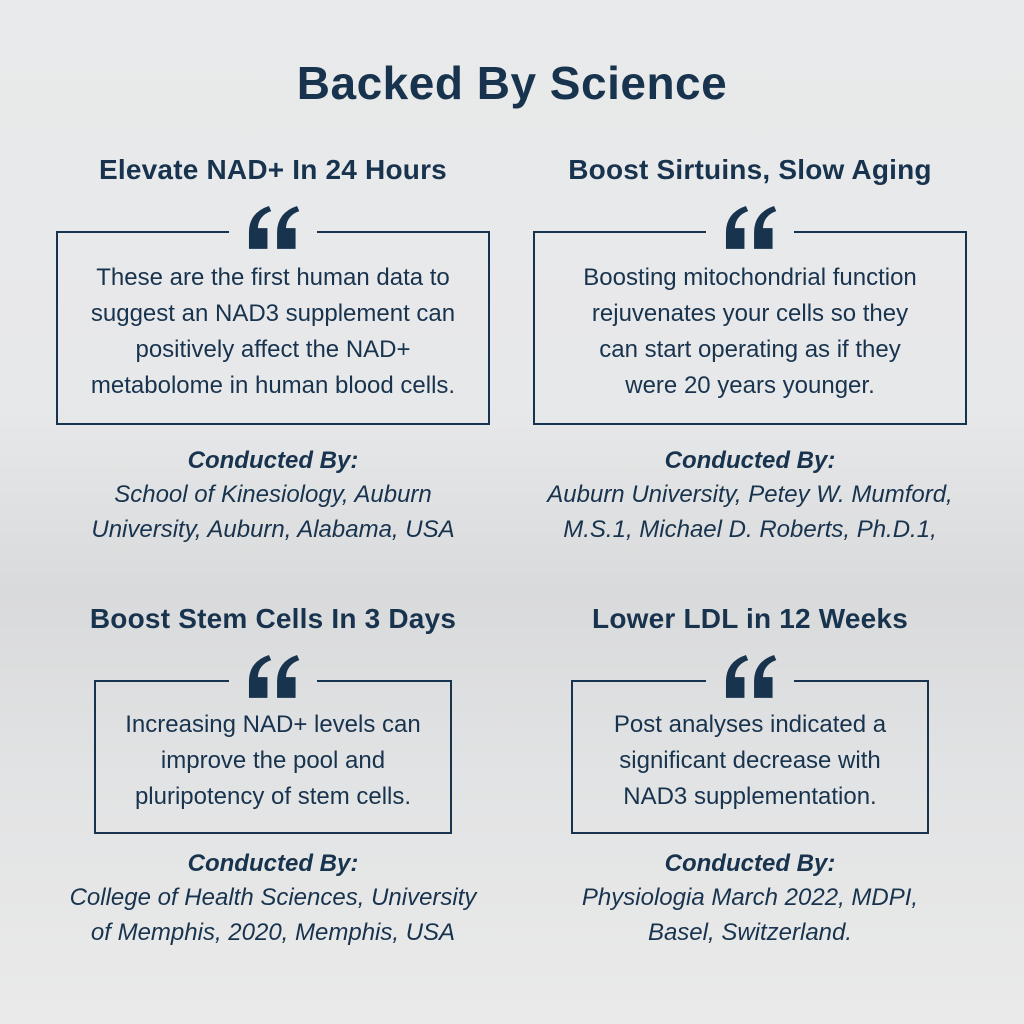 The height and width of the screenshot is (1024, 1024). What do you see at coordinates (273, 277) in the screenshot?
I see `quote-line: These are the first human data to` at bounding box center [273, 277].